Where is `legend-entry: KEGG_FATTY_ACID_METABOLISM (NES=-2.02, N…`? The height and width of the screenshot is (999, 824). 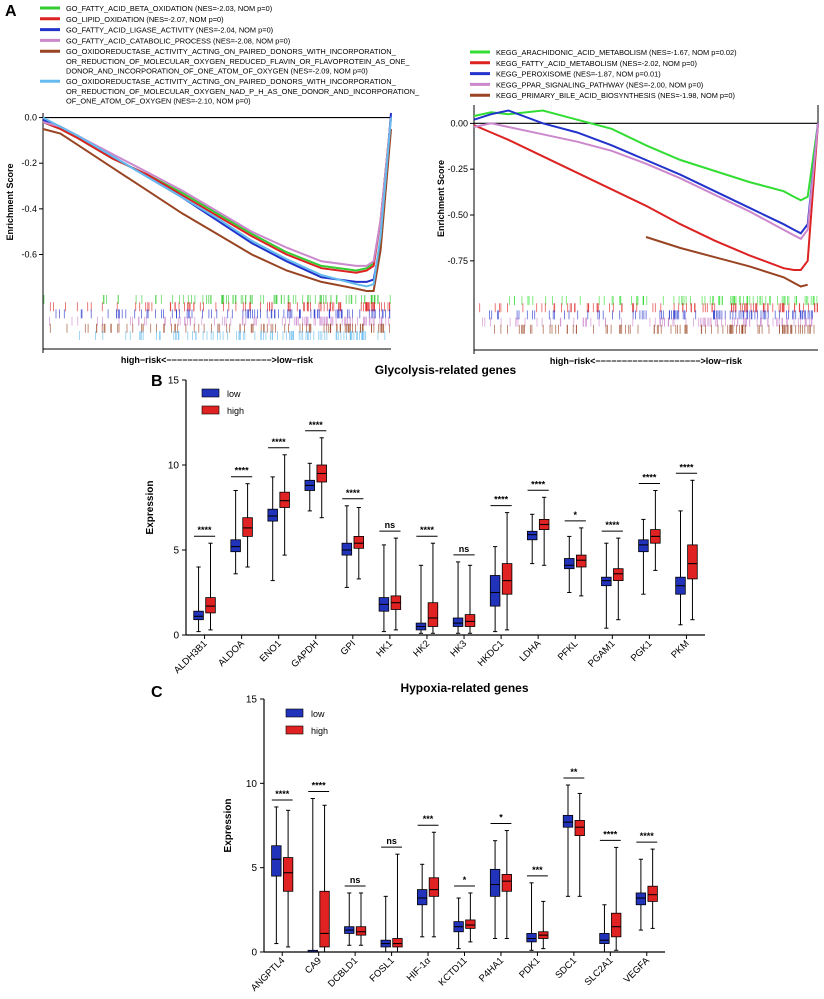
legend-entry: KEGG_FATTY_ACID_METABOLISM (NES=-2.02, N… is located at coordinates (596, 63).